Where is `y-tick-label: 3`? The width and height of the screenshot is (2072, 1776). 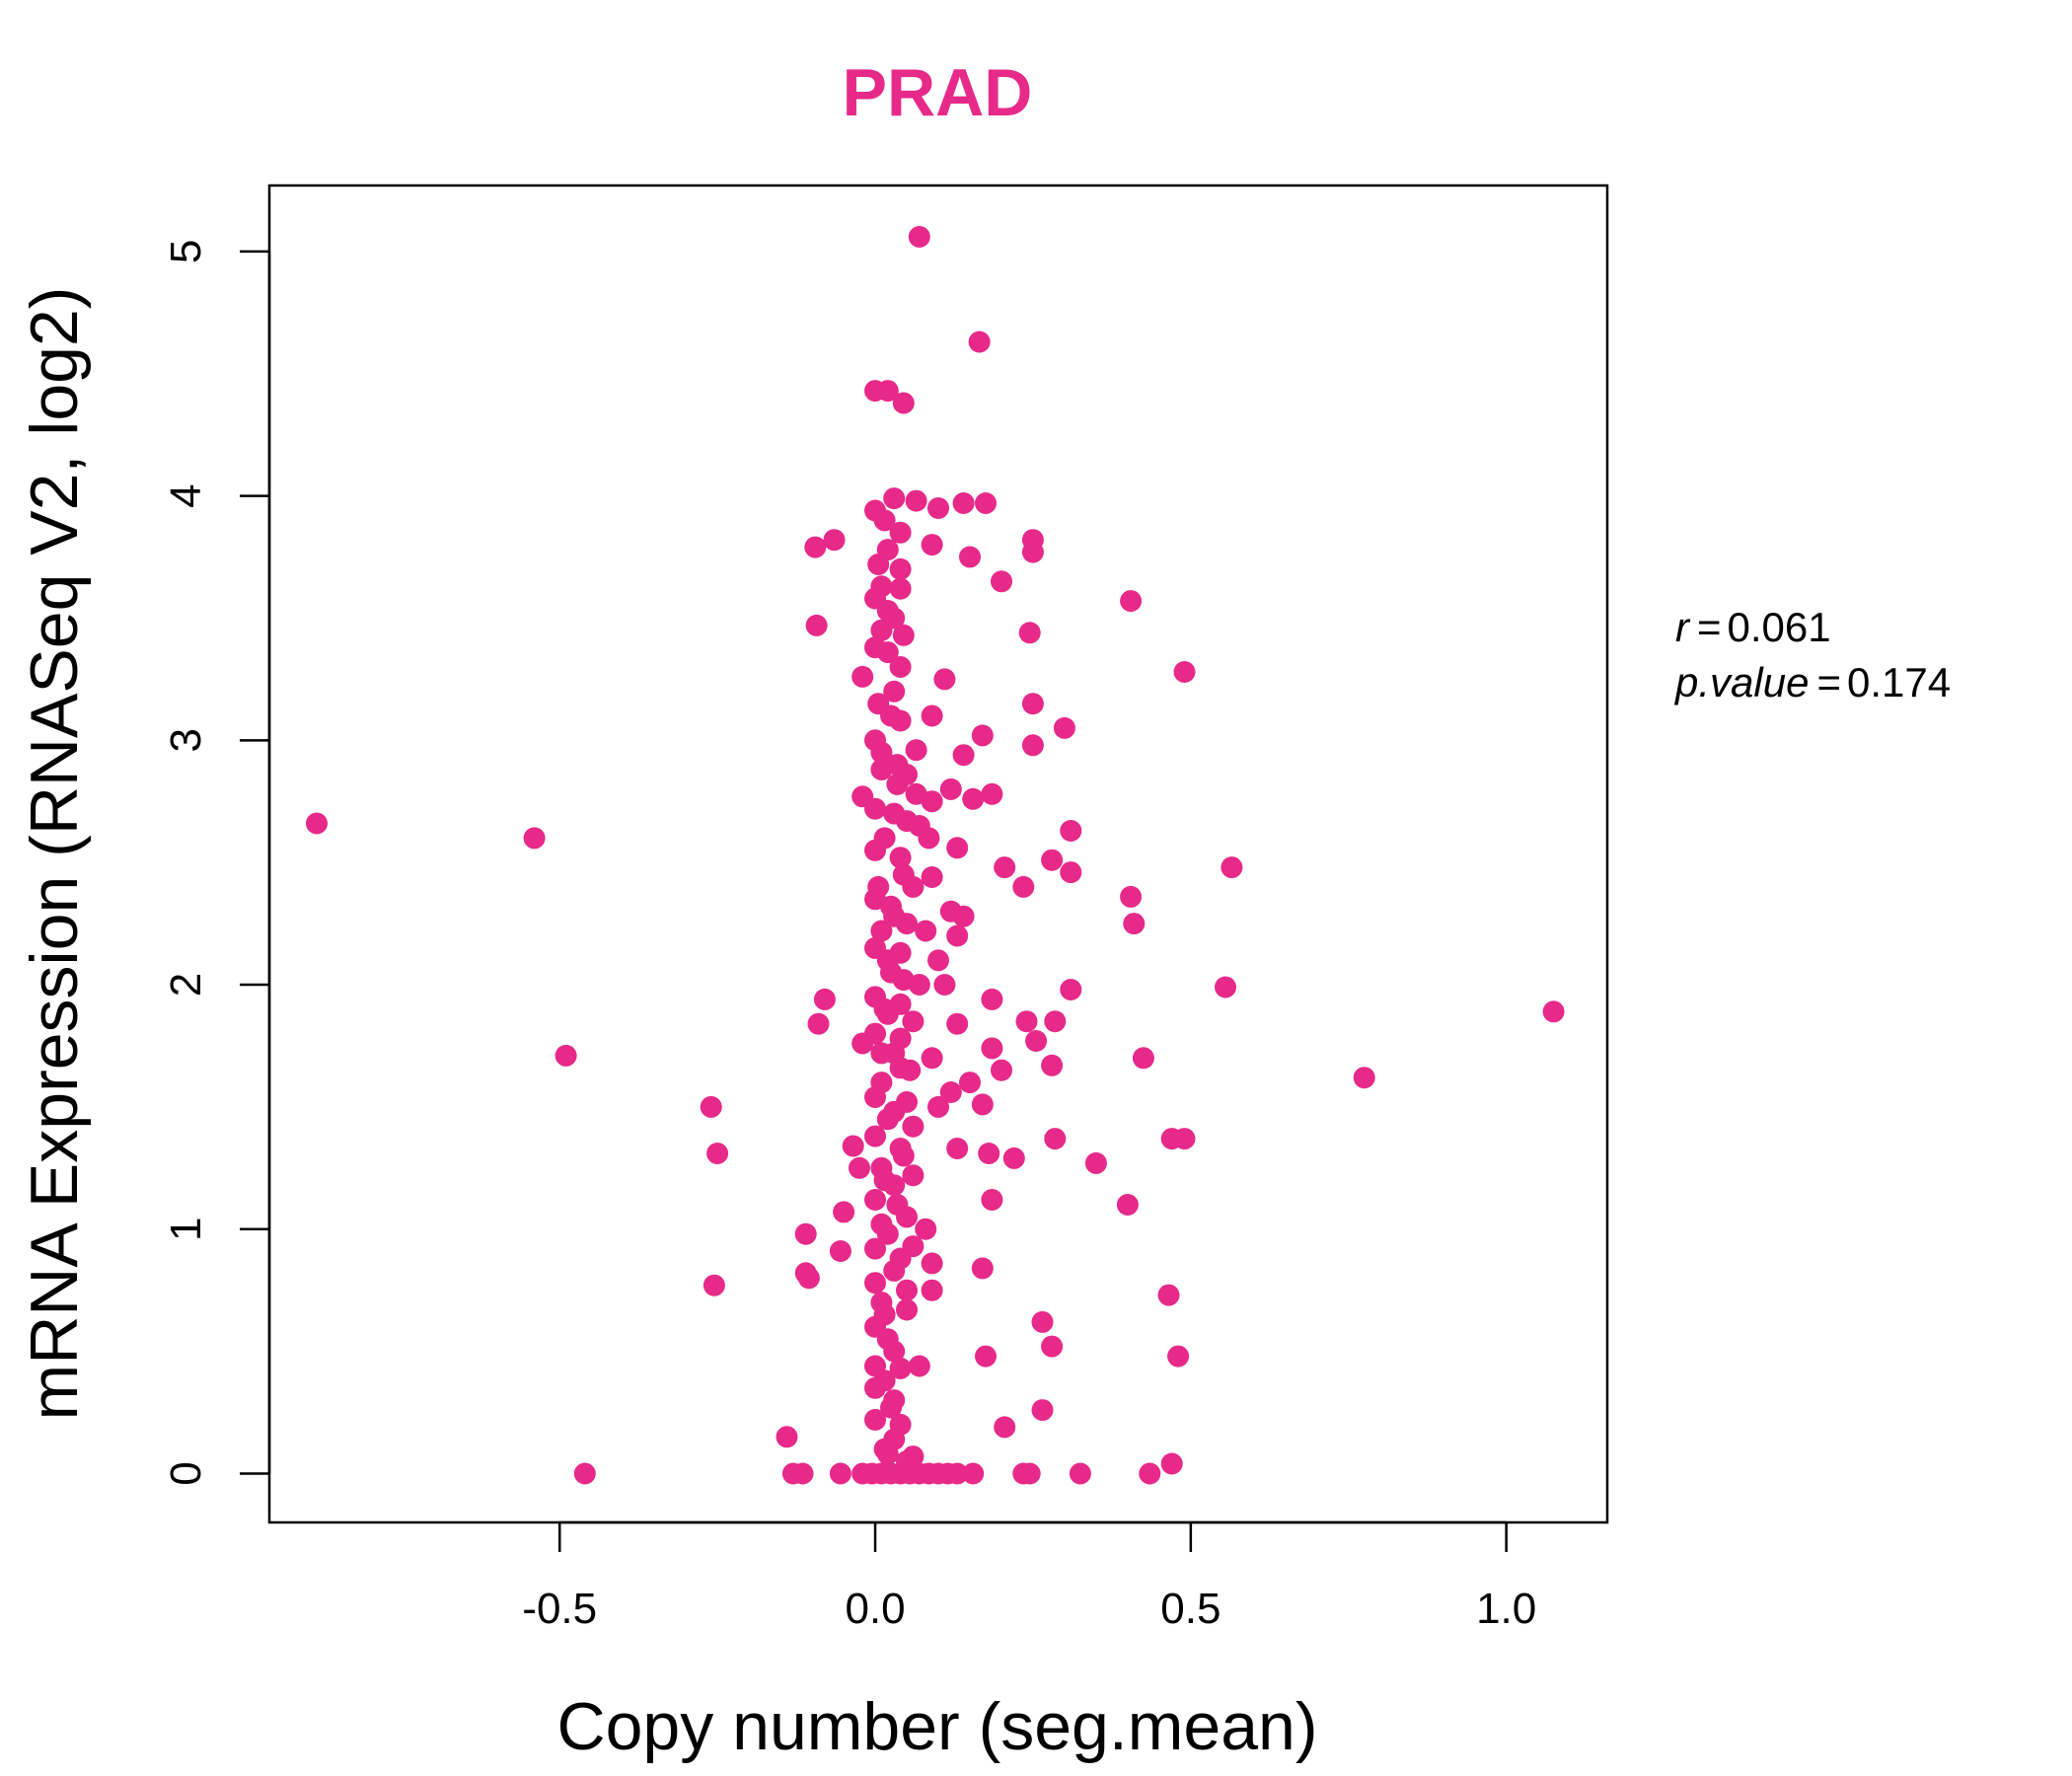 y-tick-label: 3 is located at coordinates (186, 740).